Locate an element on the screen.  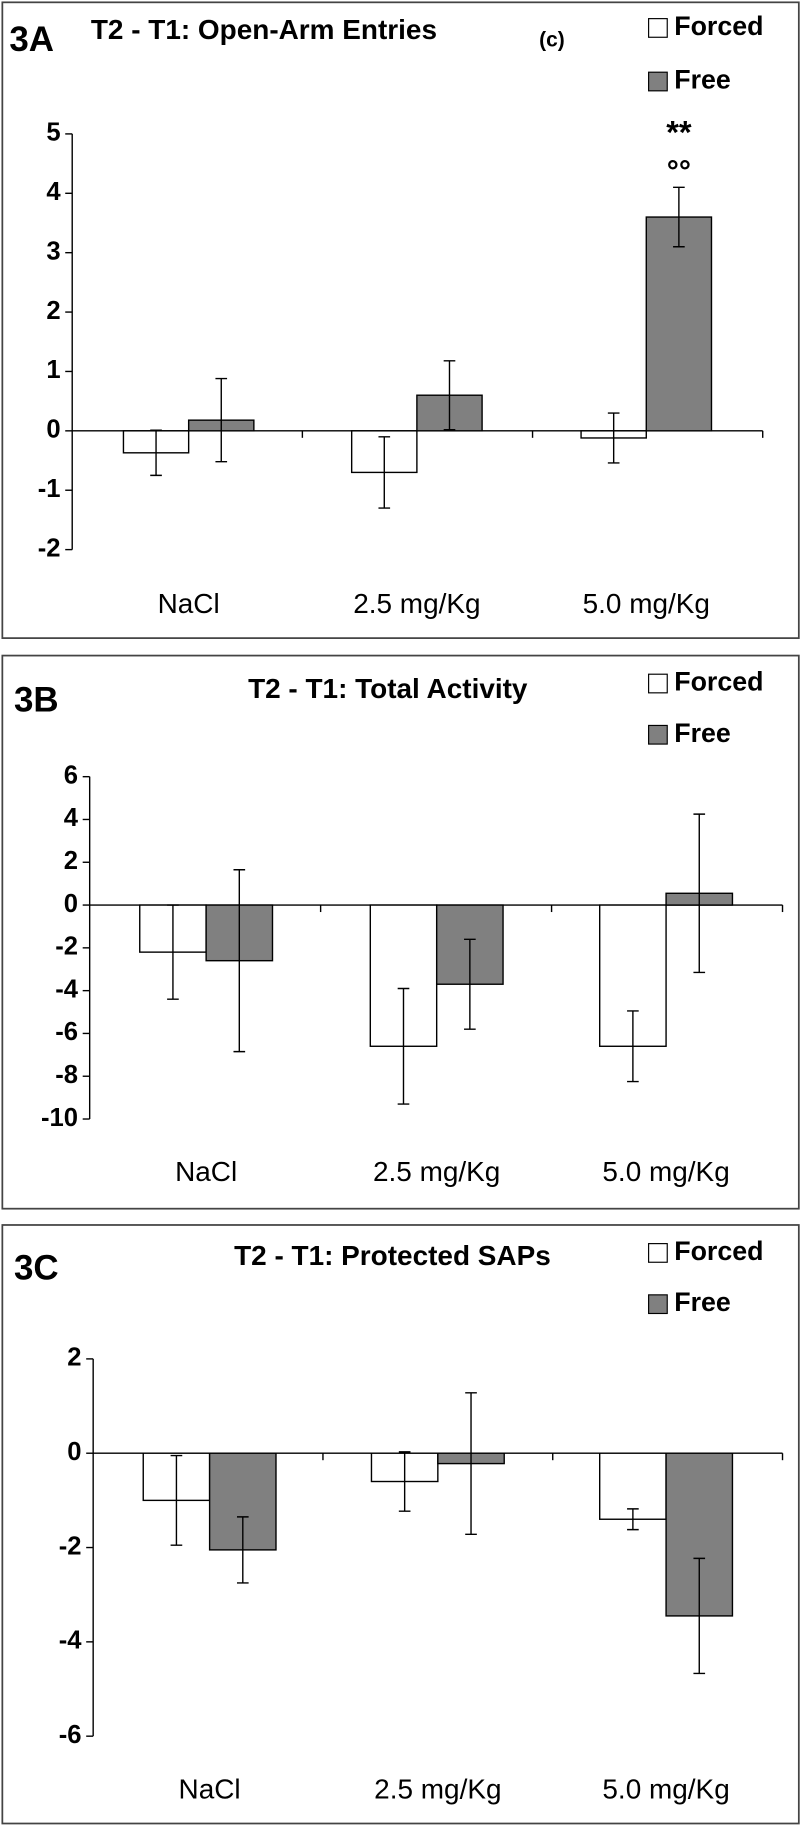
panel-label: 3B is located at coordinates (36, 699).